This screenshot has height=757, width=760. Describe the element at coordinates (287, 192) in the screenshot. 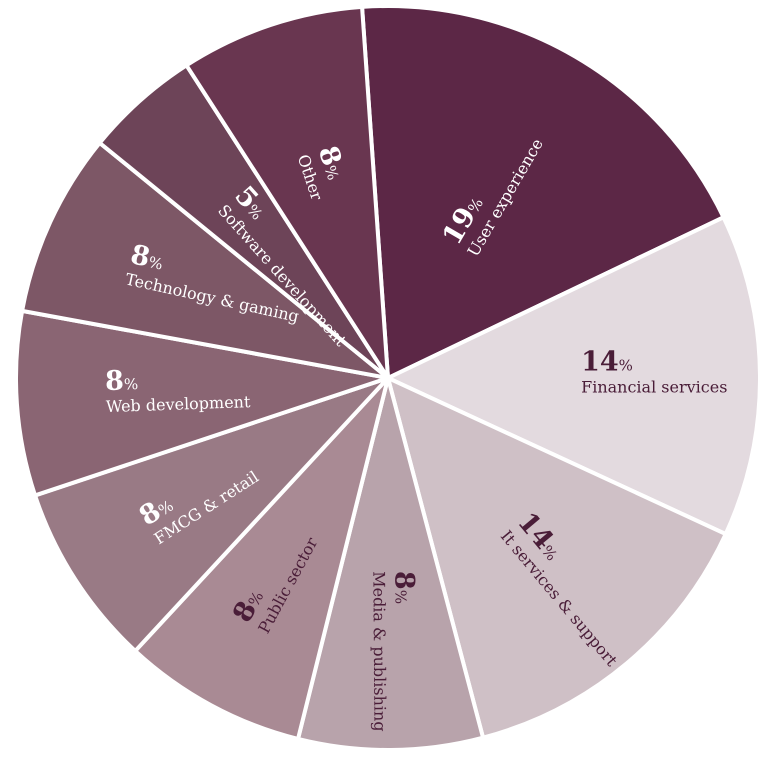

I see `pie-slice-other` at that location.